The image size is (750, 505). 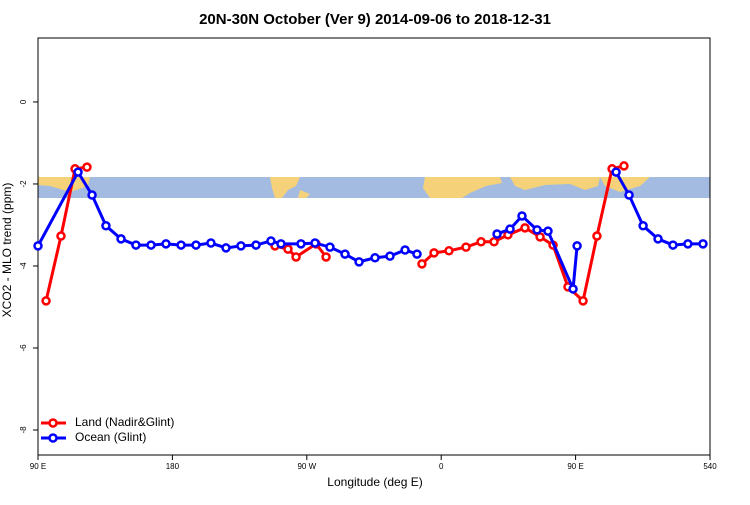 What do you see at coordinates (441, 466) in the screenshot?
I see `x-tick-label: 0` at bounding box center [441, 466].